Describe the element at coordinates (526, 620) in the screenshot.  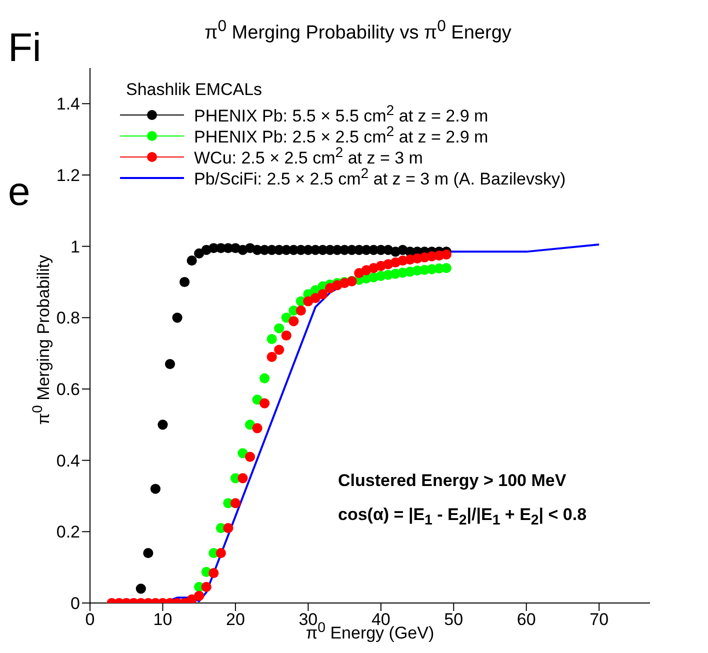
I see `x-tick-label: 60` at that location.